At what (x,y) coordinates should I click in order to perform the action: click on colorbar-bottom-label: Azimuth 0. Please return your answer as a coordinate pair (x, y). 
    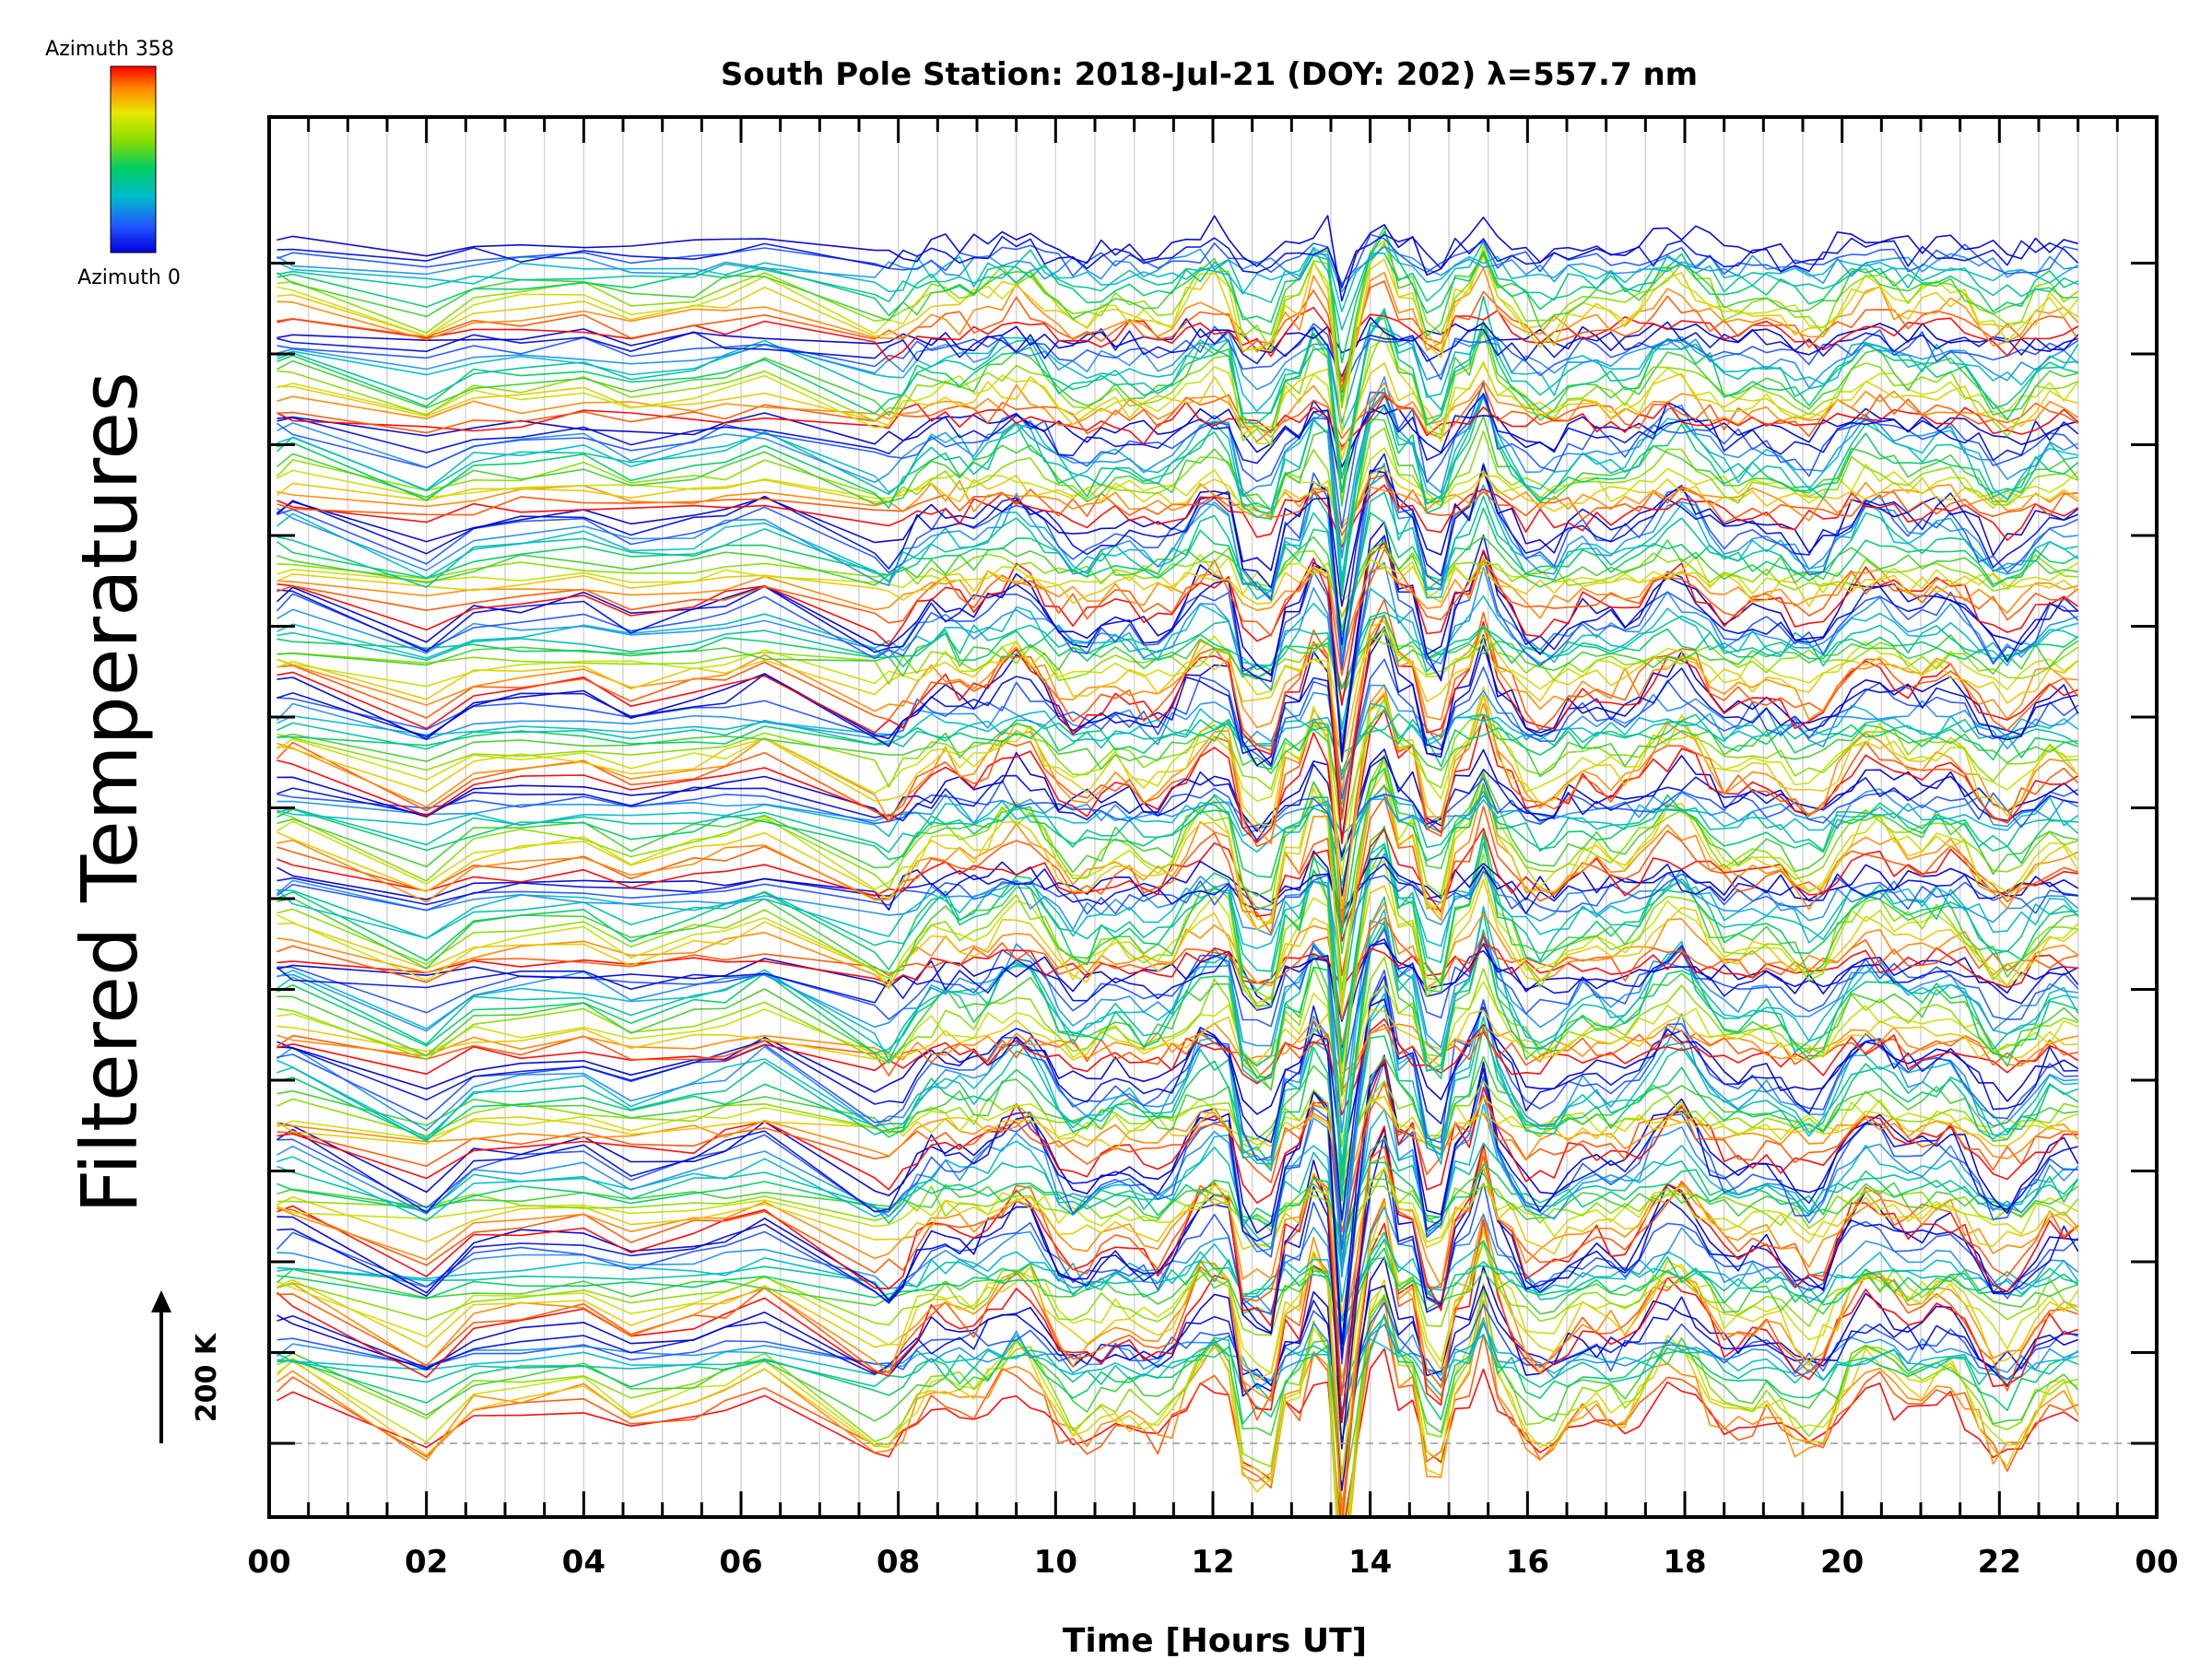
    Looking at the image, I should click on (129, 277).